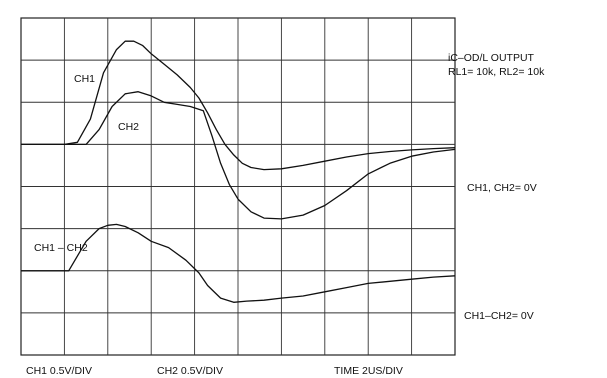 The width and height of the screenshot is (607, 378). What do you see at coordinates (190, 371) in the screenshot?
I see `ch2-scale-label: CH2 0.5V/DIV` at bounding box center [190, 371].